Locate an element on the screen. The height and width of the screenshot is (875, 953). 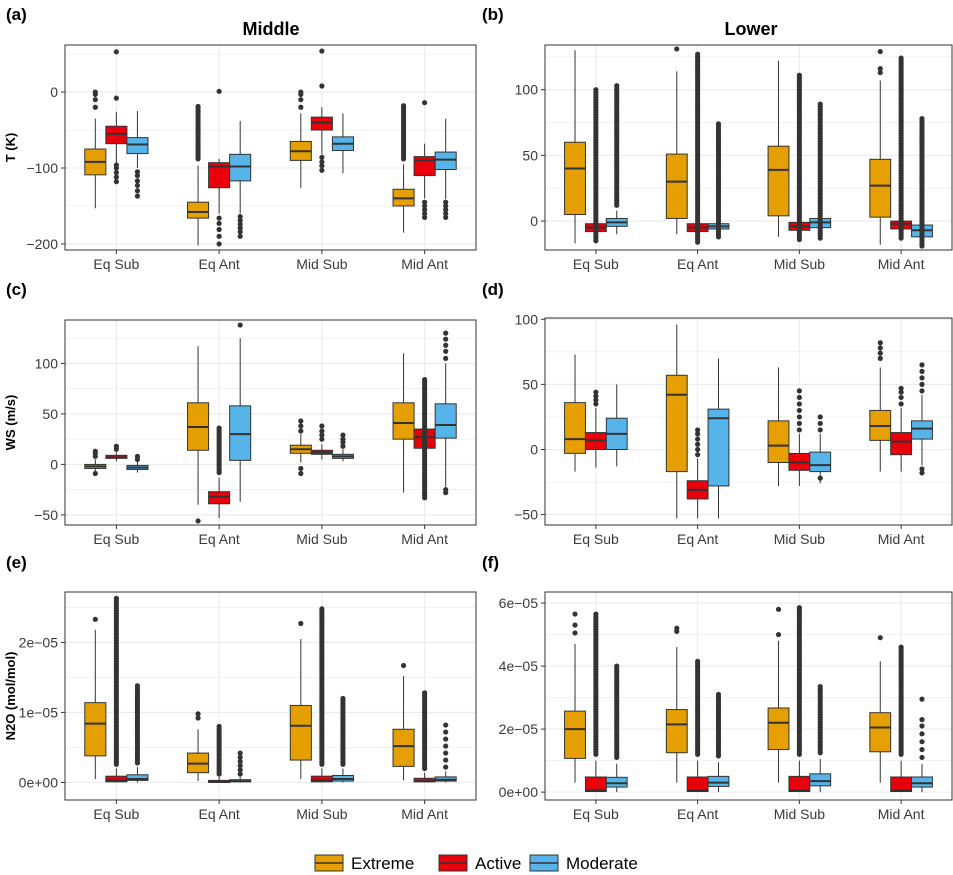
y-tick-label: 2e−05 is located at coordinates (39, 642).